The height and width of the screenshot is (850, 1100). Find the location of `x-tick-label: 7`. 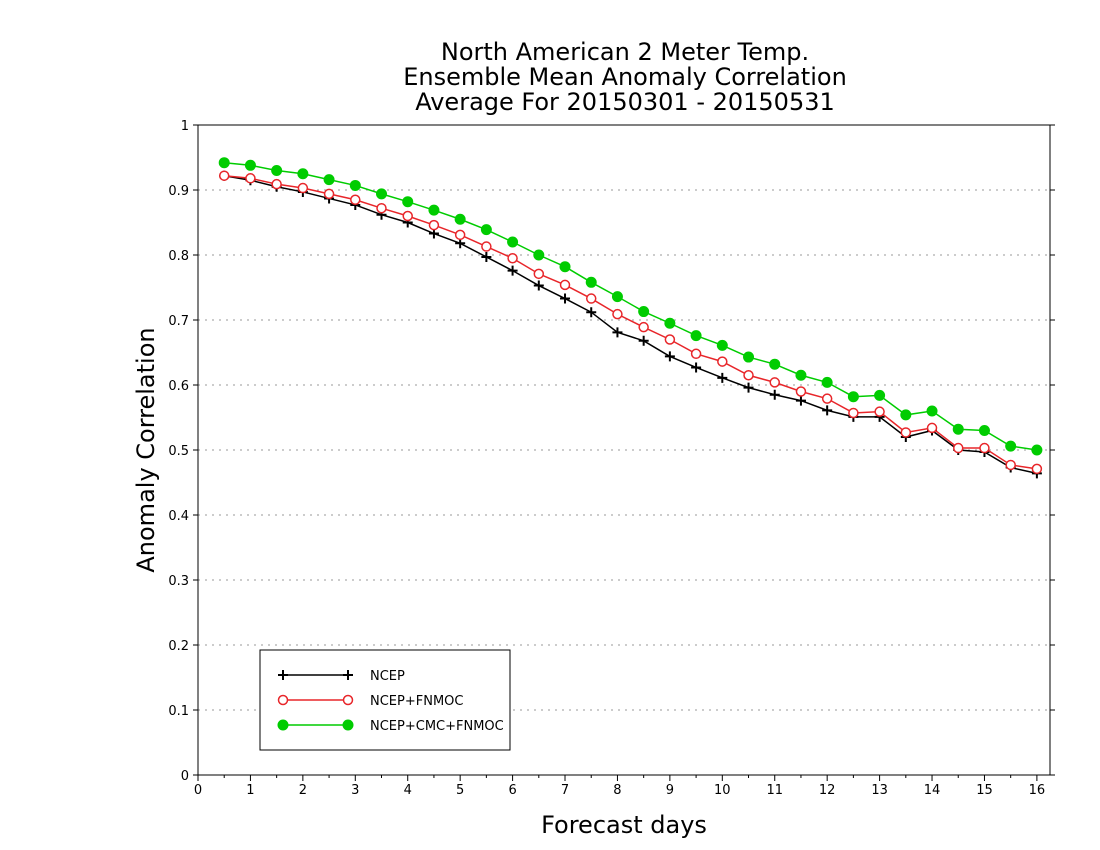

x-tick-label: 7 is located at coordinates (565, 790).